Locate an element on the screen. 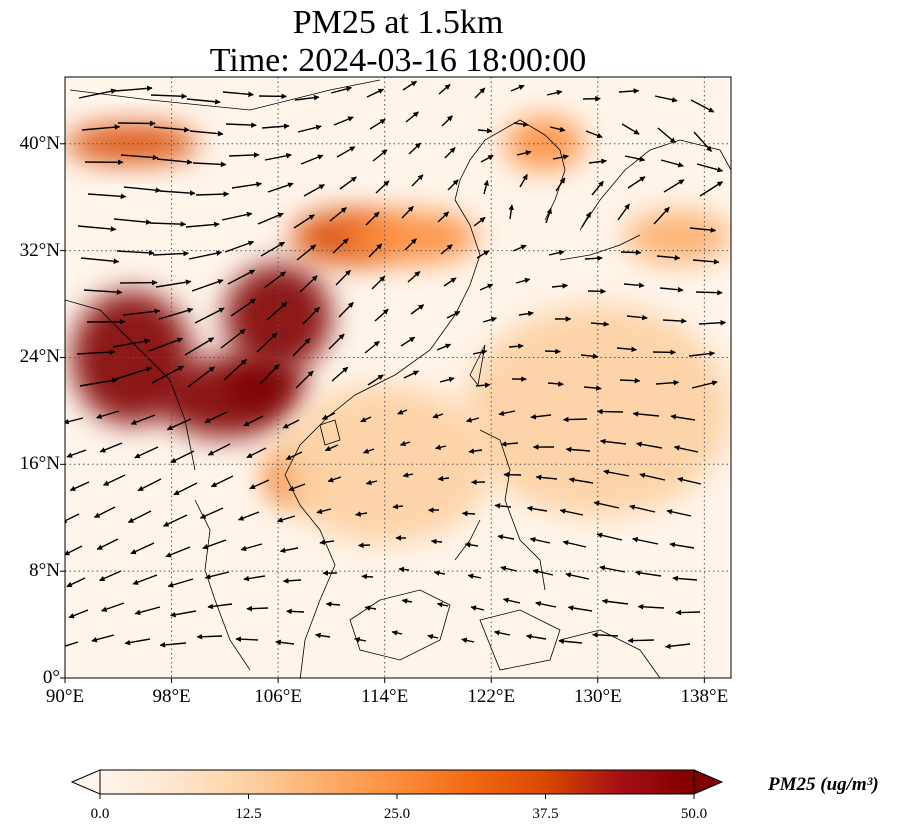 The width and height of the screenshot is (905, 836). lat-label: 0° is located at coordinates (51, 677).